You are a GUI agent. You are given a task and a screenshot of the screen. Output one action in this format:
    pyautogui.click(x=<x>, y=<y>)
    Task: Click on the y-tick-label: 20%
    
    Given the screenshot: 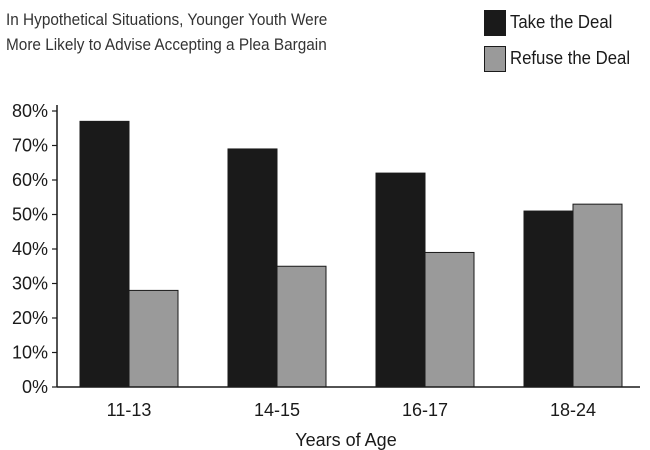 What is the action you would take?
    pyautogui.click(x=30, y=318)
    